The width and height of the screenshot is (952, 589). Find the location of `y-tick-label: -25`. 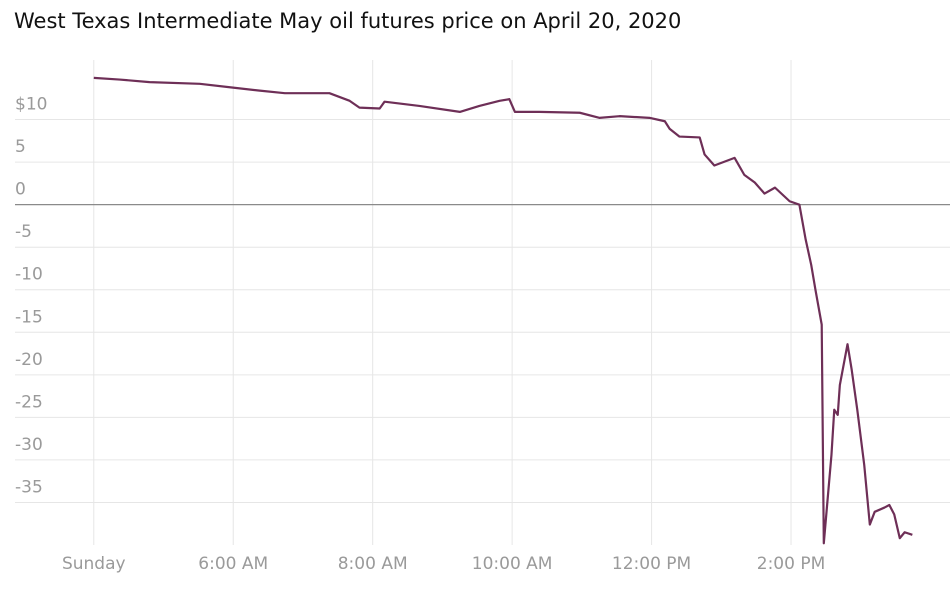

y-tick-label: -25 is located at coordinates (29, 402).